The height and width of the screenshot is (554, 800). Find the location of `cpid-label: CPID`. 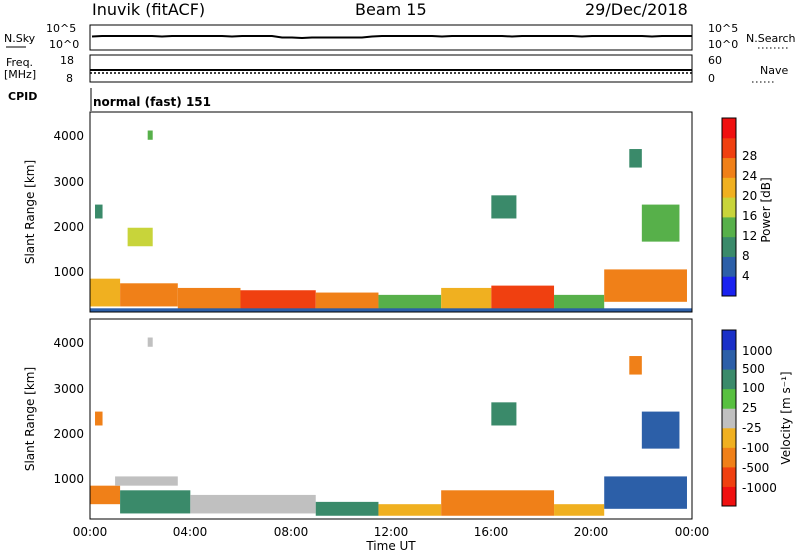

cpid-label: CPID is located at coordinates (22, 96).